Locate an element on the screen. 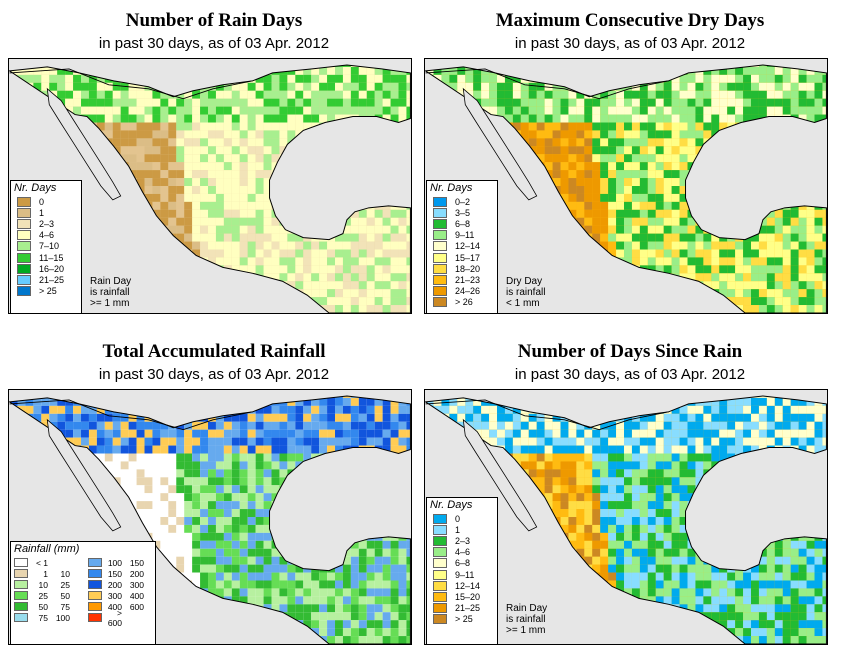 This screenshot has width=846, height=658. legend-item: 1 10 is located at coordinates (46, 573).